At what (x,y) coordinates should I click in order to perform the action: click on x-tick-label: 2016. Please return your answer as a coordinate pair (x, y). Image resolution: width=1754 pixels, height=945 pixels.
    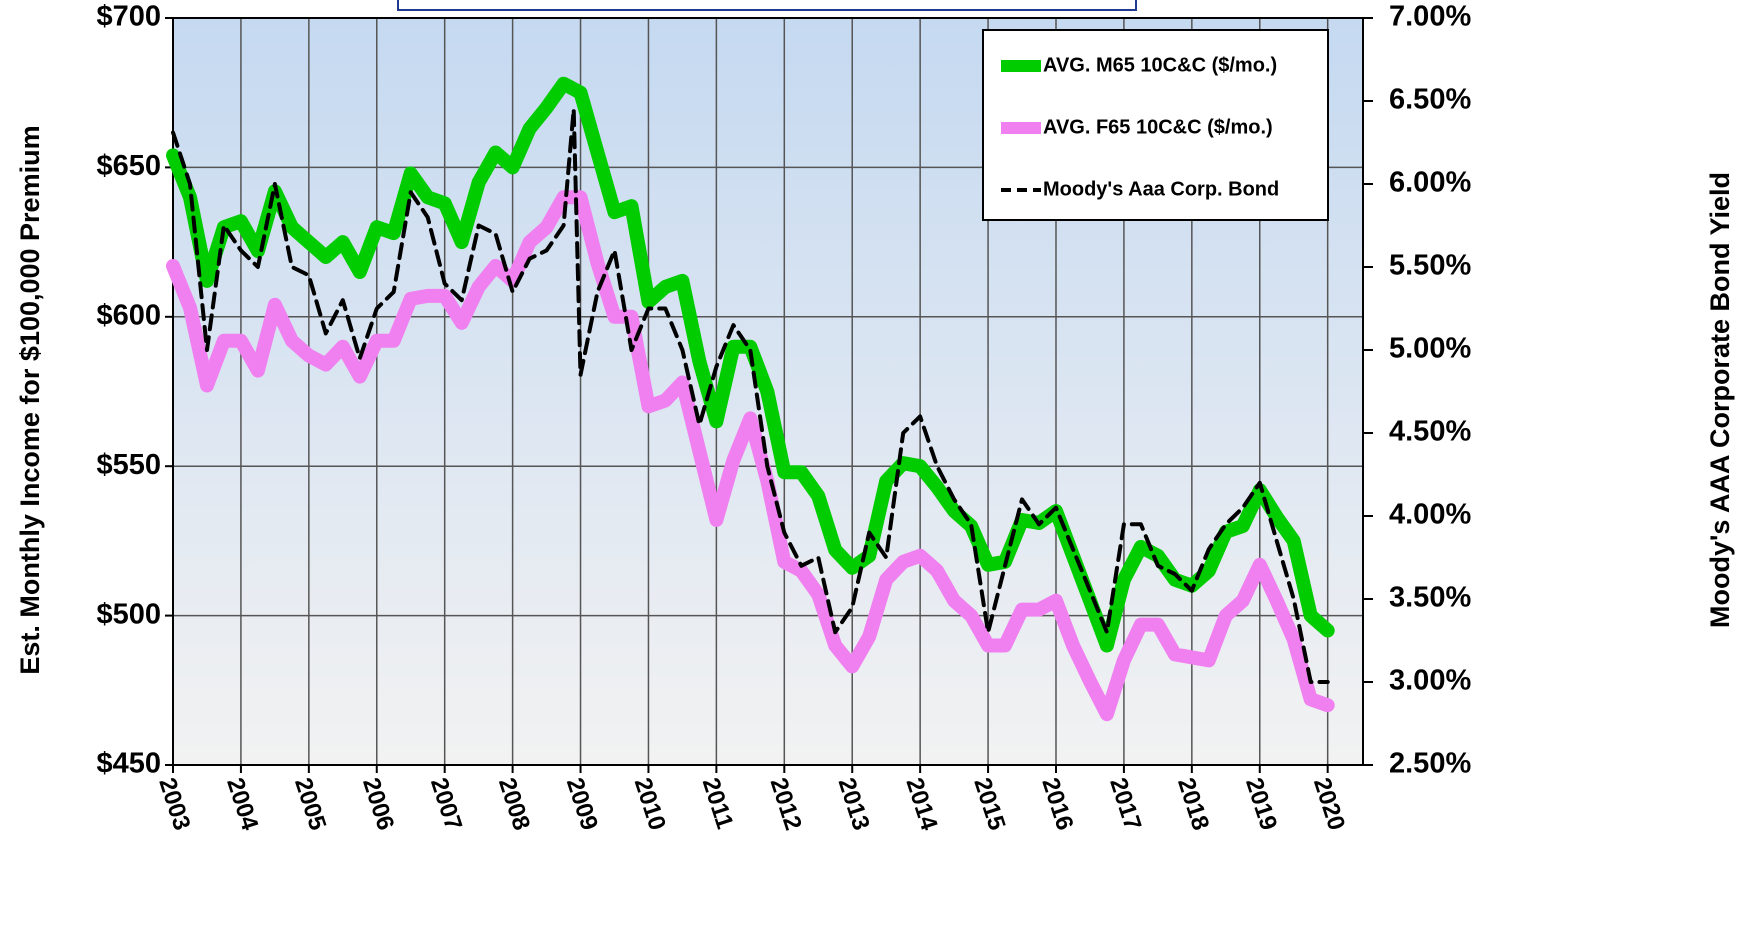
    Looking at the image, I should click on (1057, 803).